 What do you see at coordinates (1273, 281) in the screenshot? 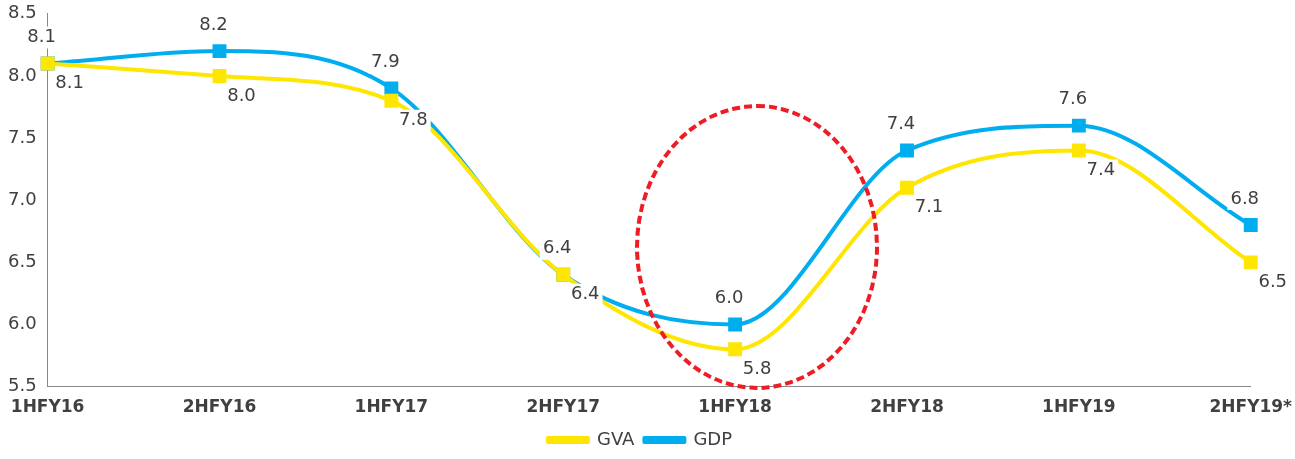
I see `data-label: 6.5` at bounding box center [1273, 281].